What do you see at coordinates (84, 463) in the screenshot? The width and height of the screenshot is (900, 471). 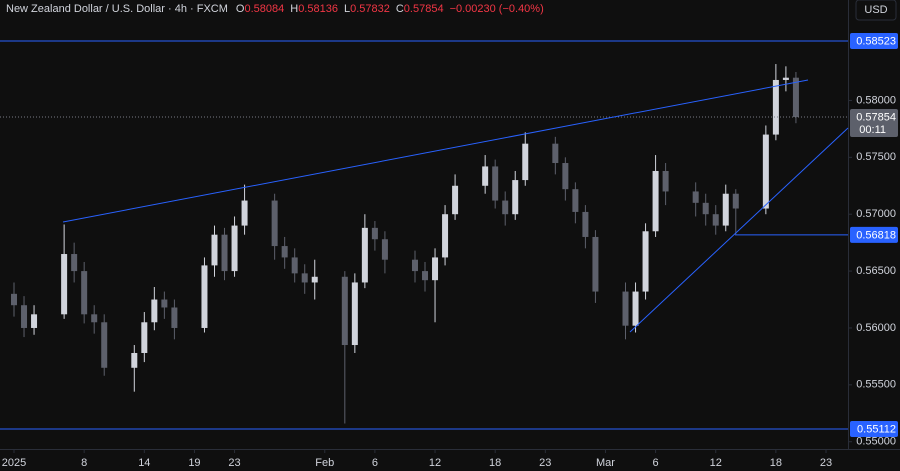 I see `x-tick-label: 8` at bounding box center [84, 463].